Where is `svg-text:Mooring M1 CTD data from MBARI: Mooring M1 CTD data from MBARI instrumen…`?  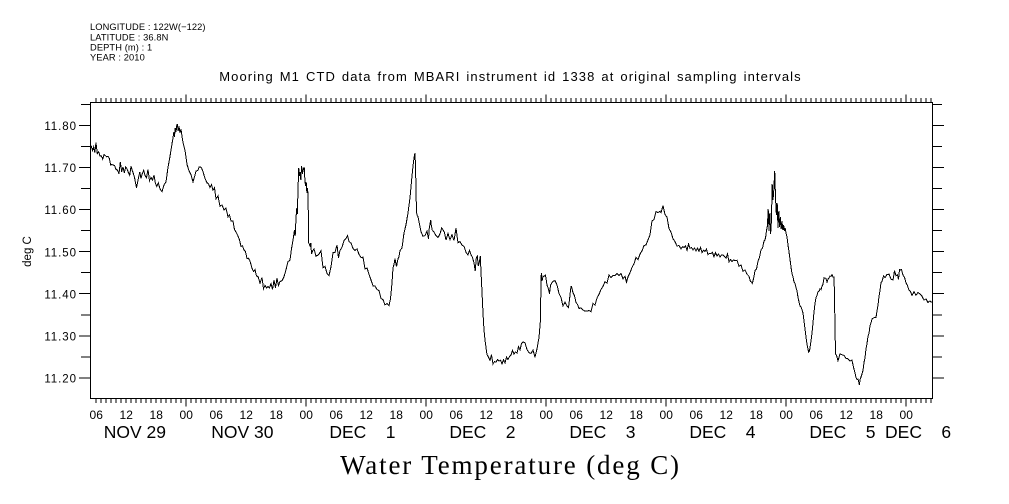
svg-text:Mooring M1 CTD data from MBARI: Mooring M1 CTD data from MBARI instrumen… is located at coordinates (510, 76).